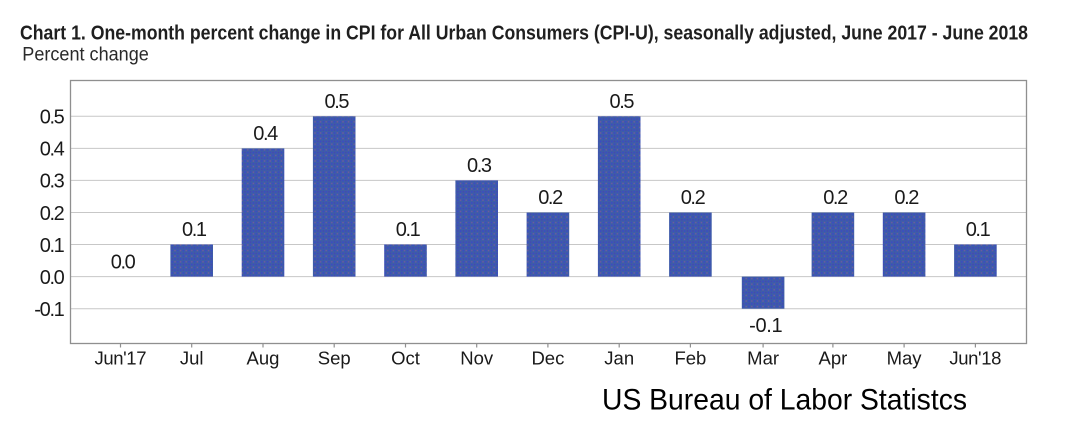  I want to click on svg-text: Percent change, so click(85, 54).